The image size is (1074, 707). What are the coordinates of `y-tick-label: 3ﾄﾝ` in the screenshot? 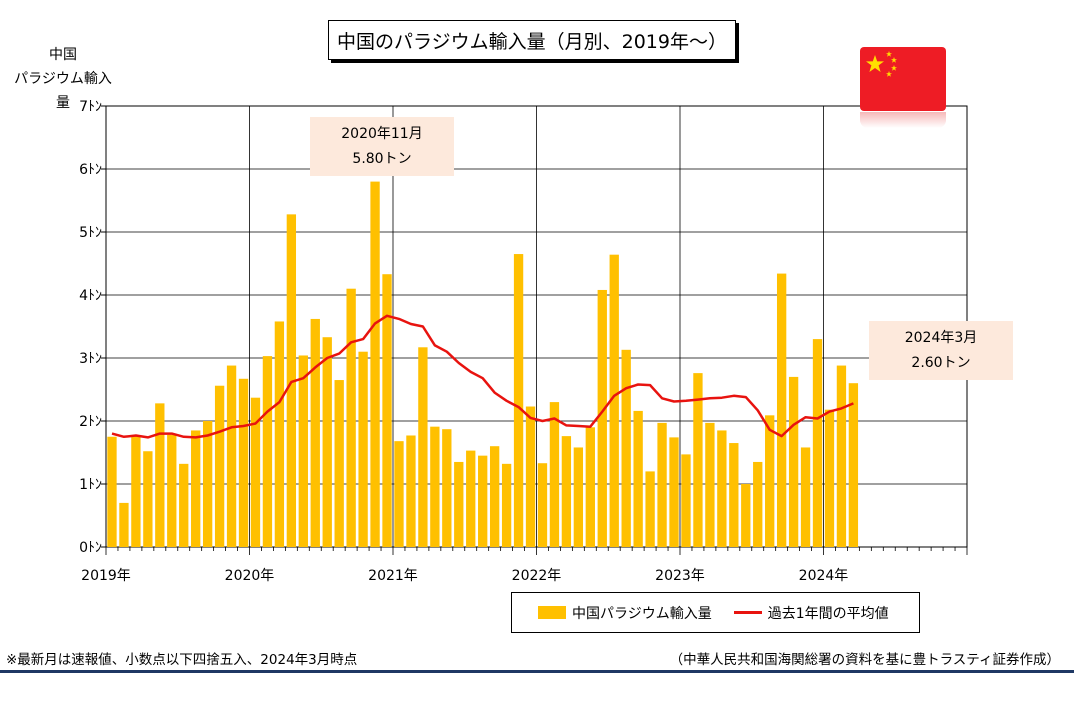 It's located at (90, 359).